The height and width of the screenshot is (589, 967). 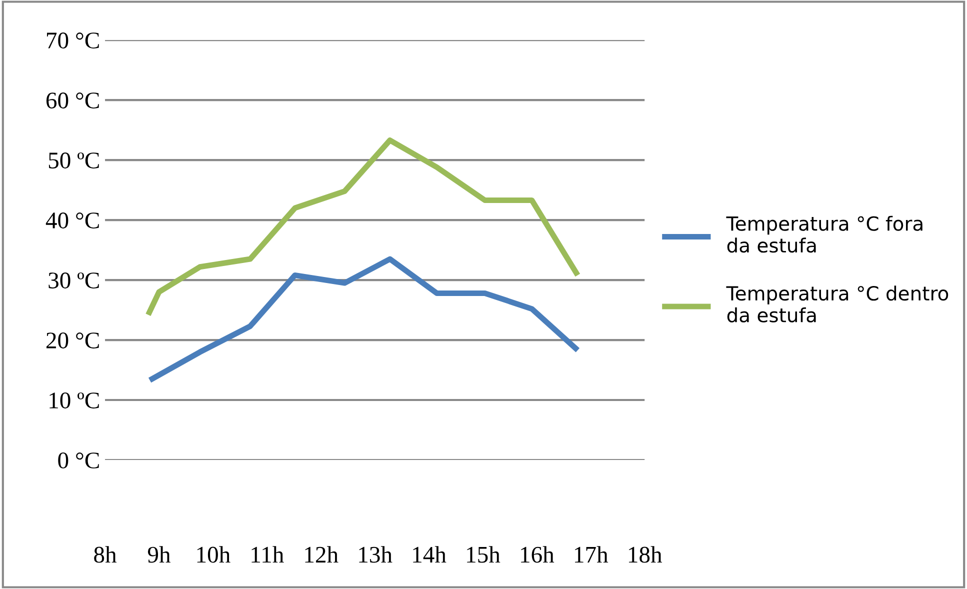 I want to click on x-tick-label: 15h, so click(x=483, y=554).